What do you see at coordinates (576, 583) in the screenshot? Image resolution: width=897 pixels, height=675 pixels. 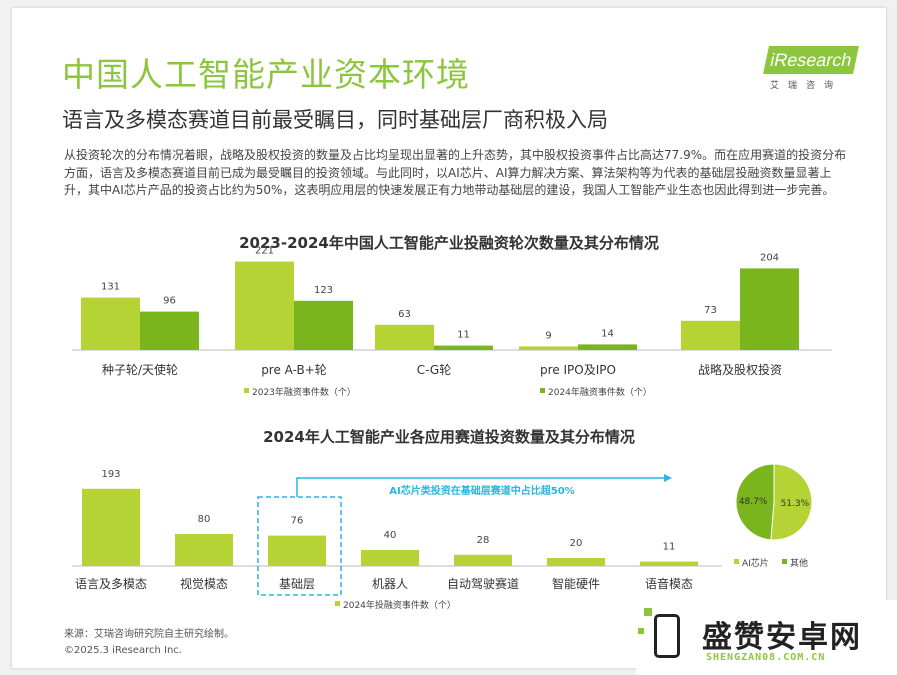 I see `chart2-category-label: 智能硬件` at bounding box center [576, 583].